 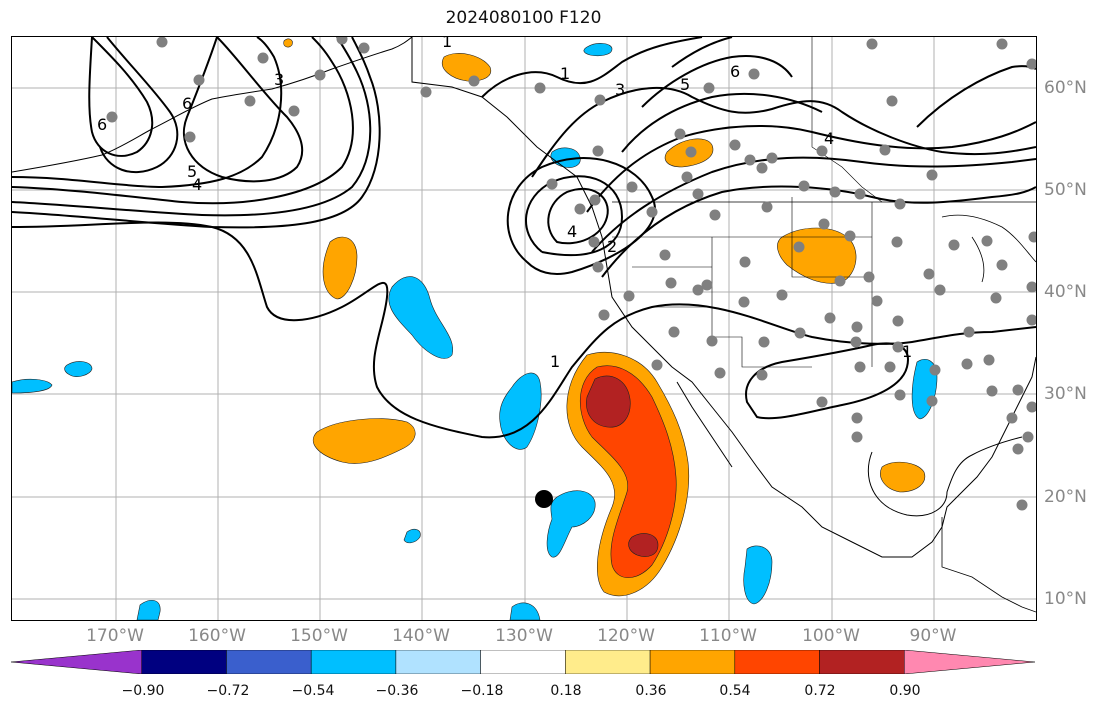 I want to click on lon-label: 130°W, so click(x=524, y=636).